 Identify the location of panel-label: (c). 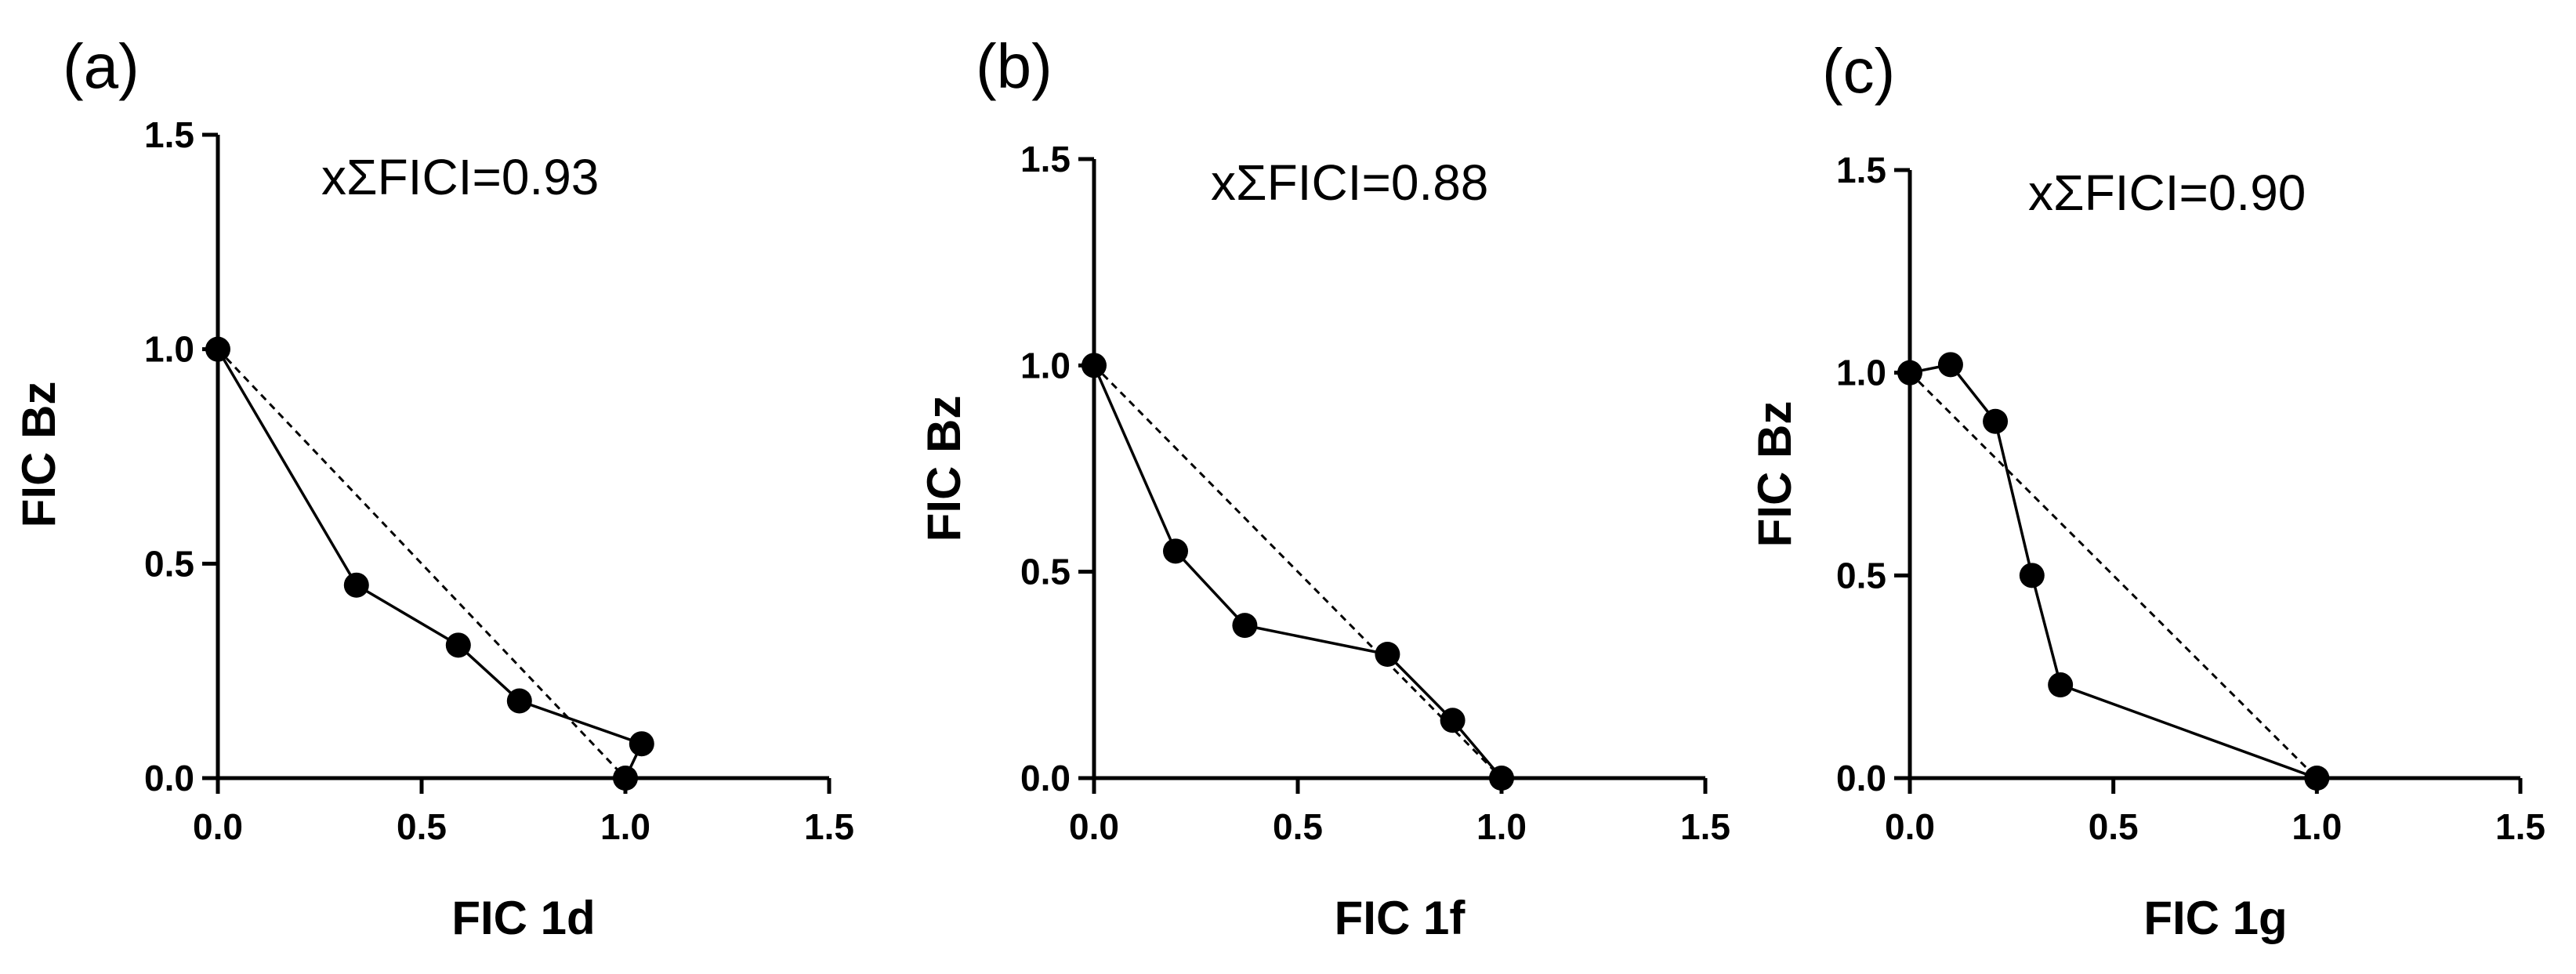
(1858, 71).